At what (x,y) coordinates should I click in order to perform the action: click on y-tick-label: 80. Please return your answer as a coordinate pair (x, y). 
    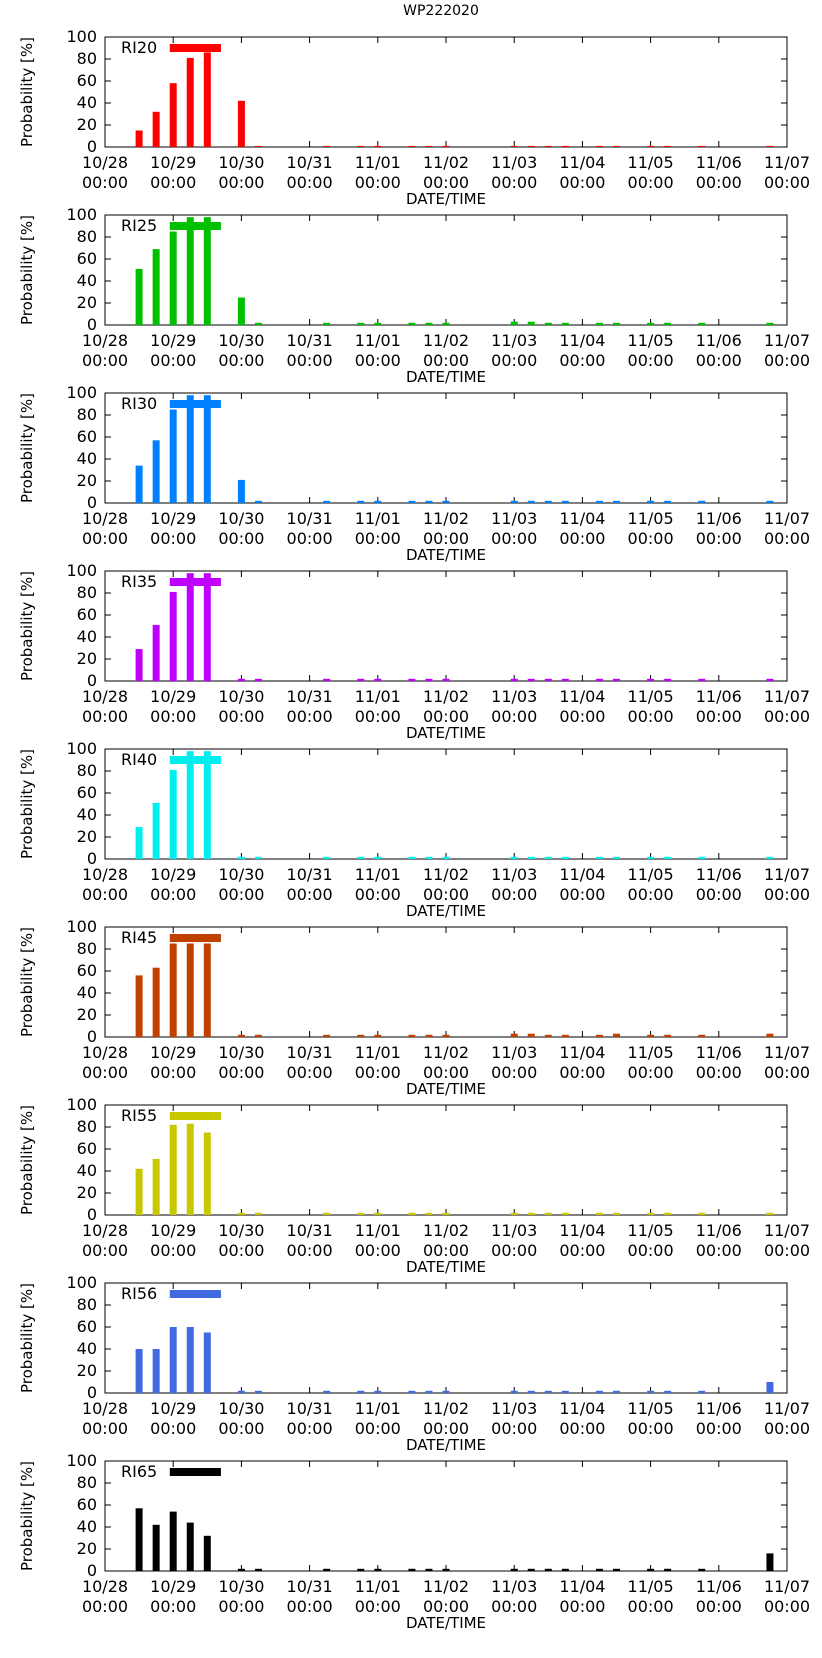
    Looking at the image, I should click on (87, 236).